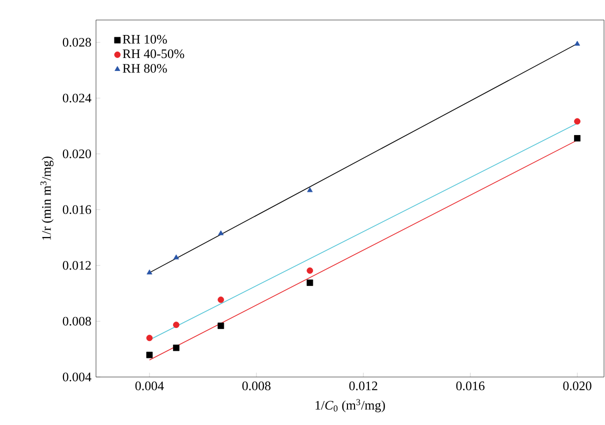 Image resolution: width=605 pixels, height=425 pixels. What do you see at coordinates (577, 386) in the screenshot?
I see `x-tick-label: 0.020` at bounding box center [577, 386].